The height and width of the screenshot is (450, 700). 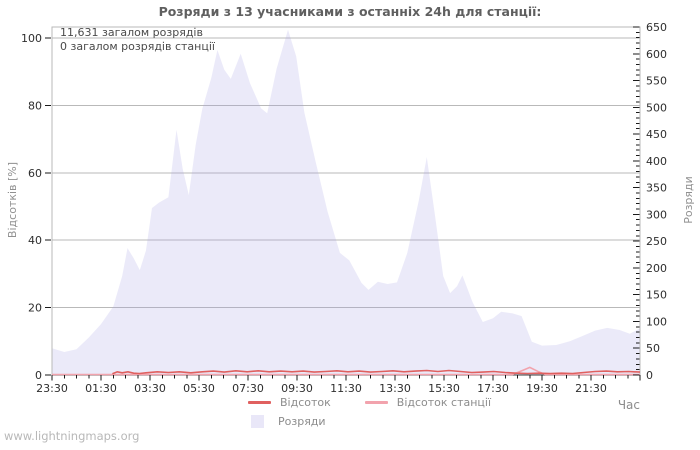 What do you see at coordinates (248, 388) in the screenshot?
I see `x-tick-label: 07:30` at bounding box center [248, 388].